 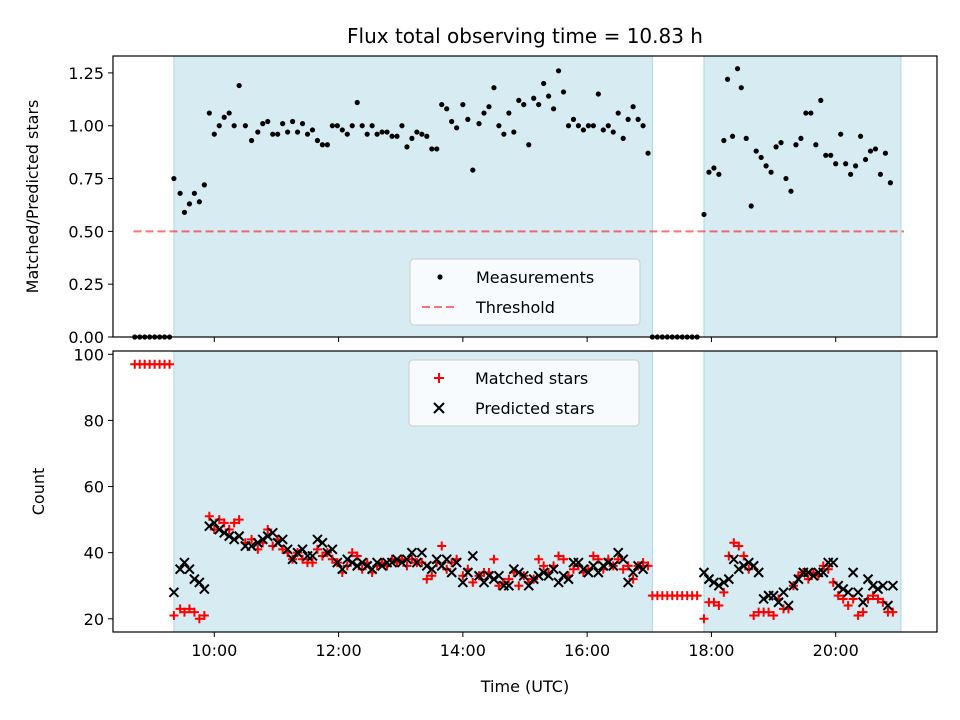 What do you see at coordinates (86, 179) in the screenshot?
I see `y-tick-label: 0.75` at bounding box center [86, 179].